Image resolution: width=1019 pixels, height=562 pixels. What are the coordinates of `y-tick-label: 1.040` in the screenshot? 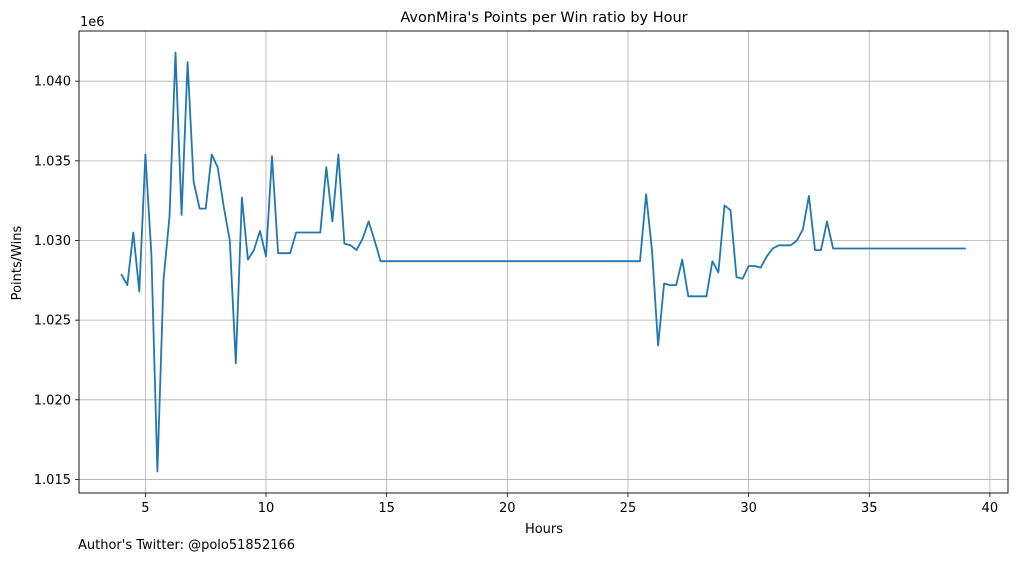 It's located at (52, 82).